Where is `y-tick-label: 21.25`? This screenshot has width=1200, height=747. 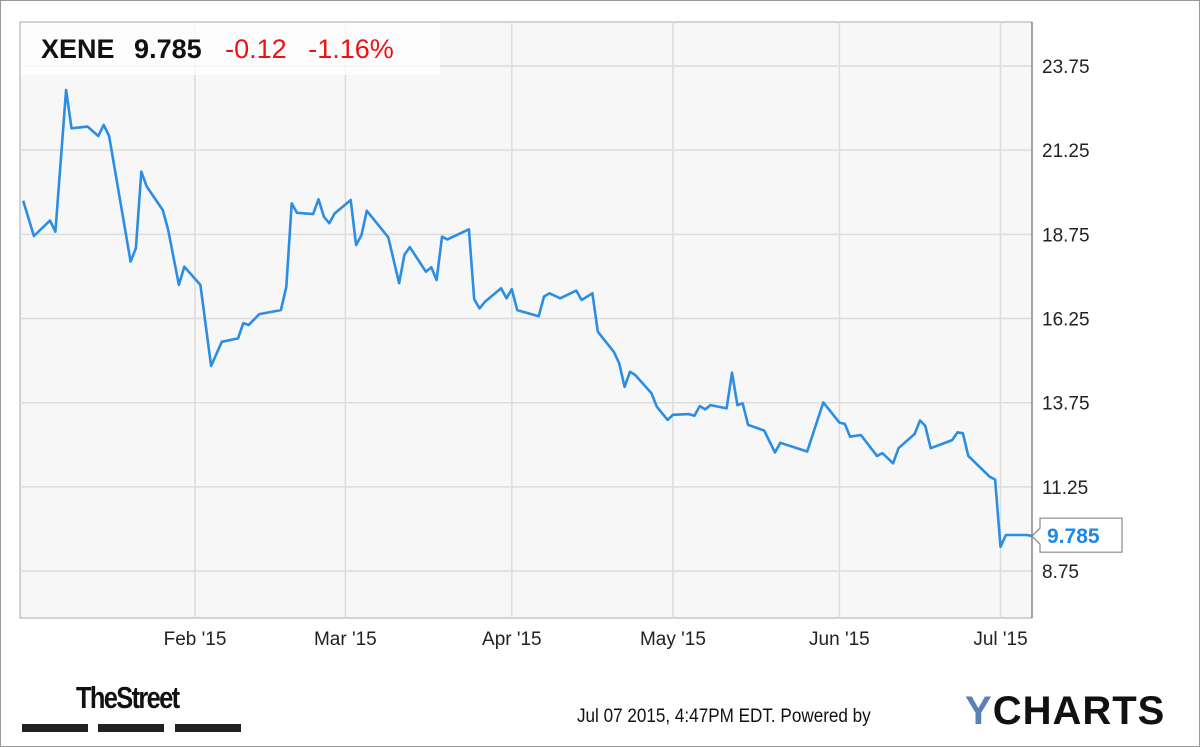
y-tick-label: 21.25 is located at coordinates (1066, 151).